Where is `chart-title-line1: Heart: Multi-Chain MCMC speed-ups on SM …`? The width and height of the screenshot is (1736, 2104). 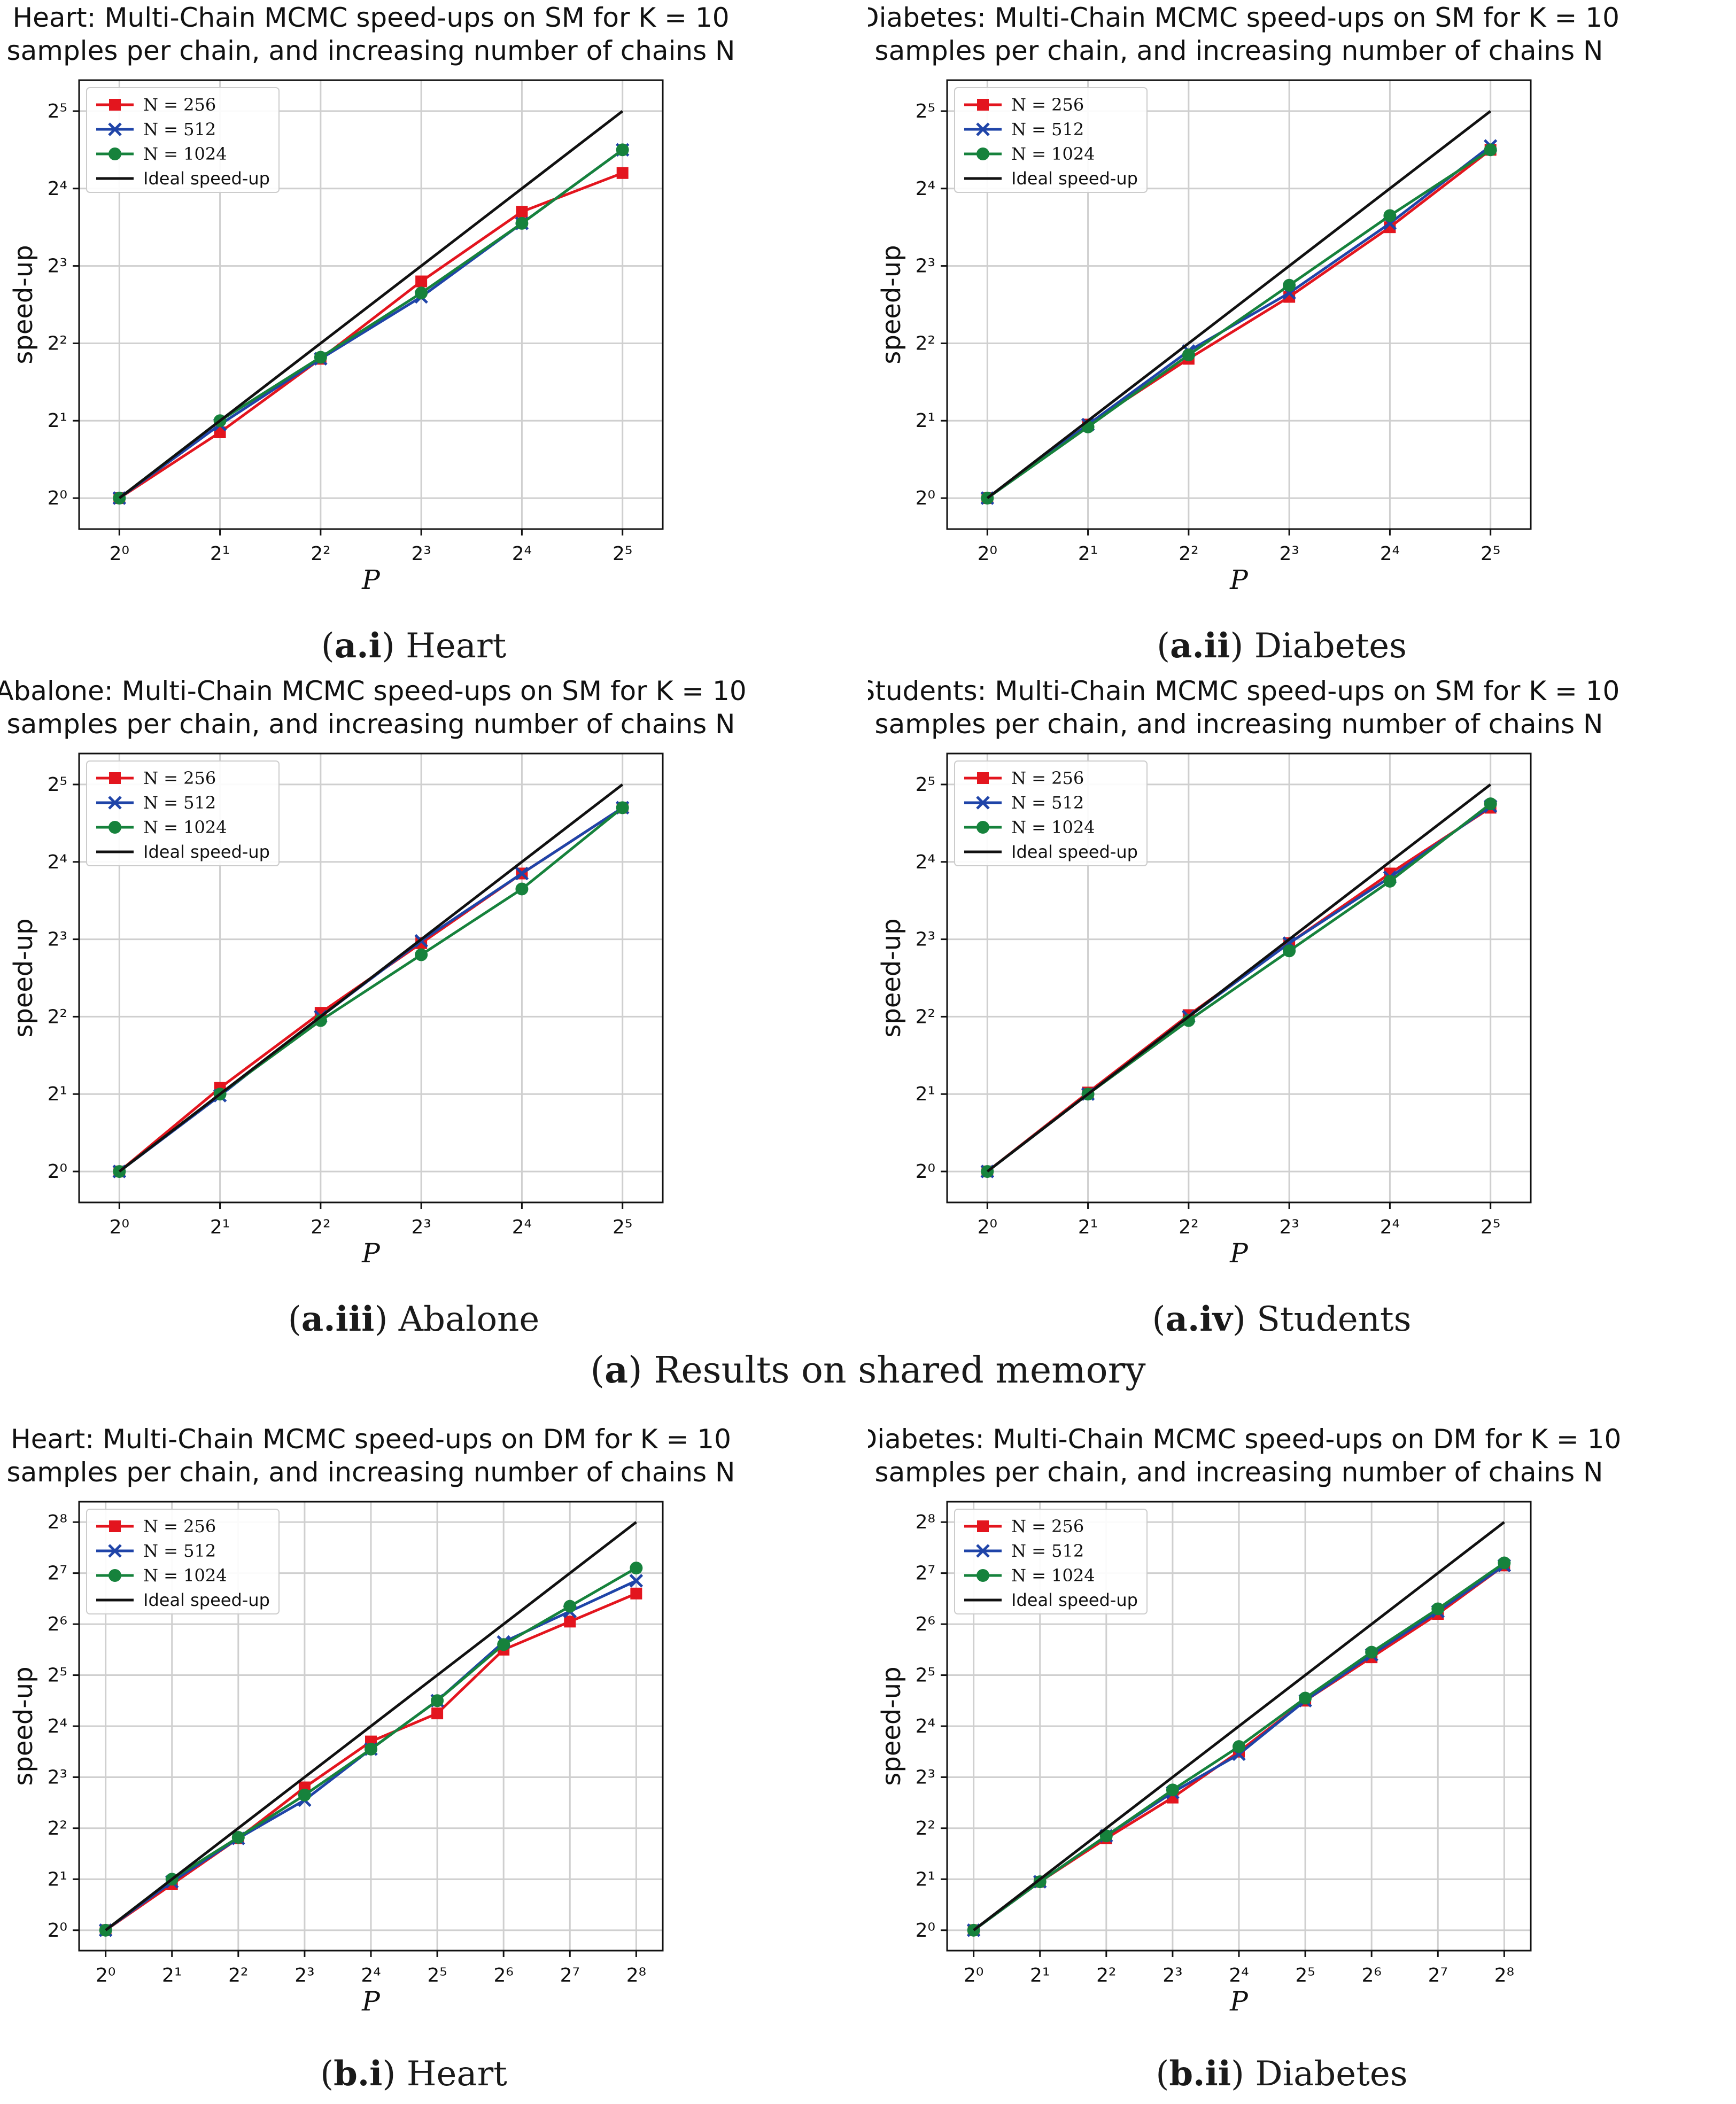 chart-title-line1: Heart: Multi-Chain MCMC speed-ups on SM … is located at coordinates (370, 17).